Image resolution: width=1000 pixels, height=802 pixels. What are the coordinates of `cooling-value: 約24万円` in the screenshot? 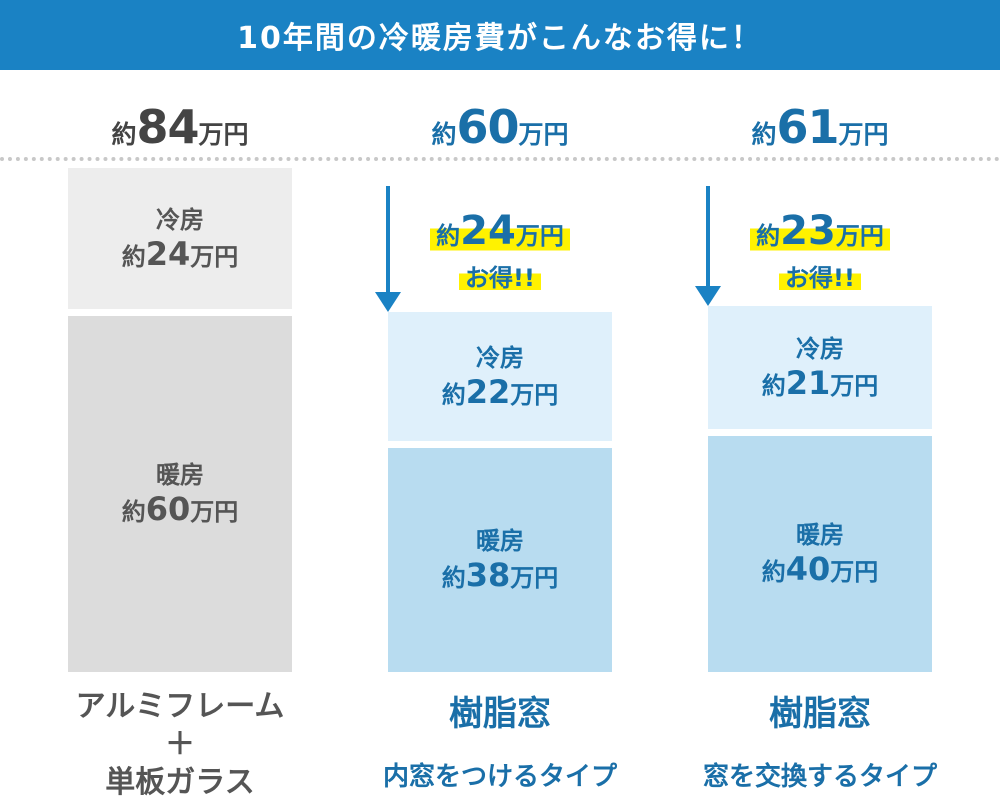 It's located at (180, 255).